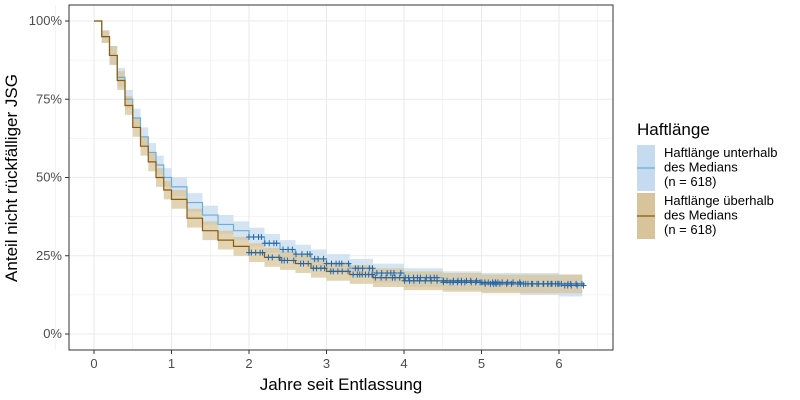 The height and width of the screenshot is (400, 800). What do you see at coordinates (52, 333) in the screenshot?
I see `y-tick-label: 0%` at bounding box center [52, 333].